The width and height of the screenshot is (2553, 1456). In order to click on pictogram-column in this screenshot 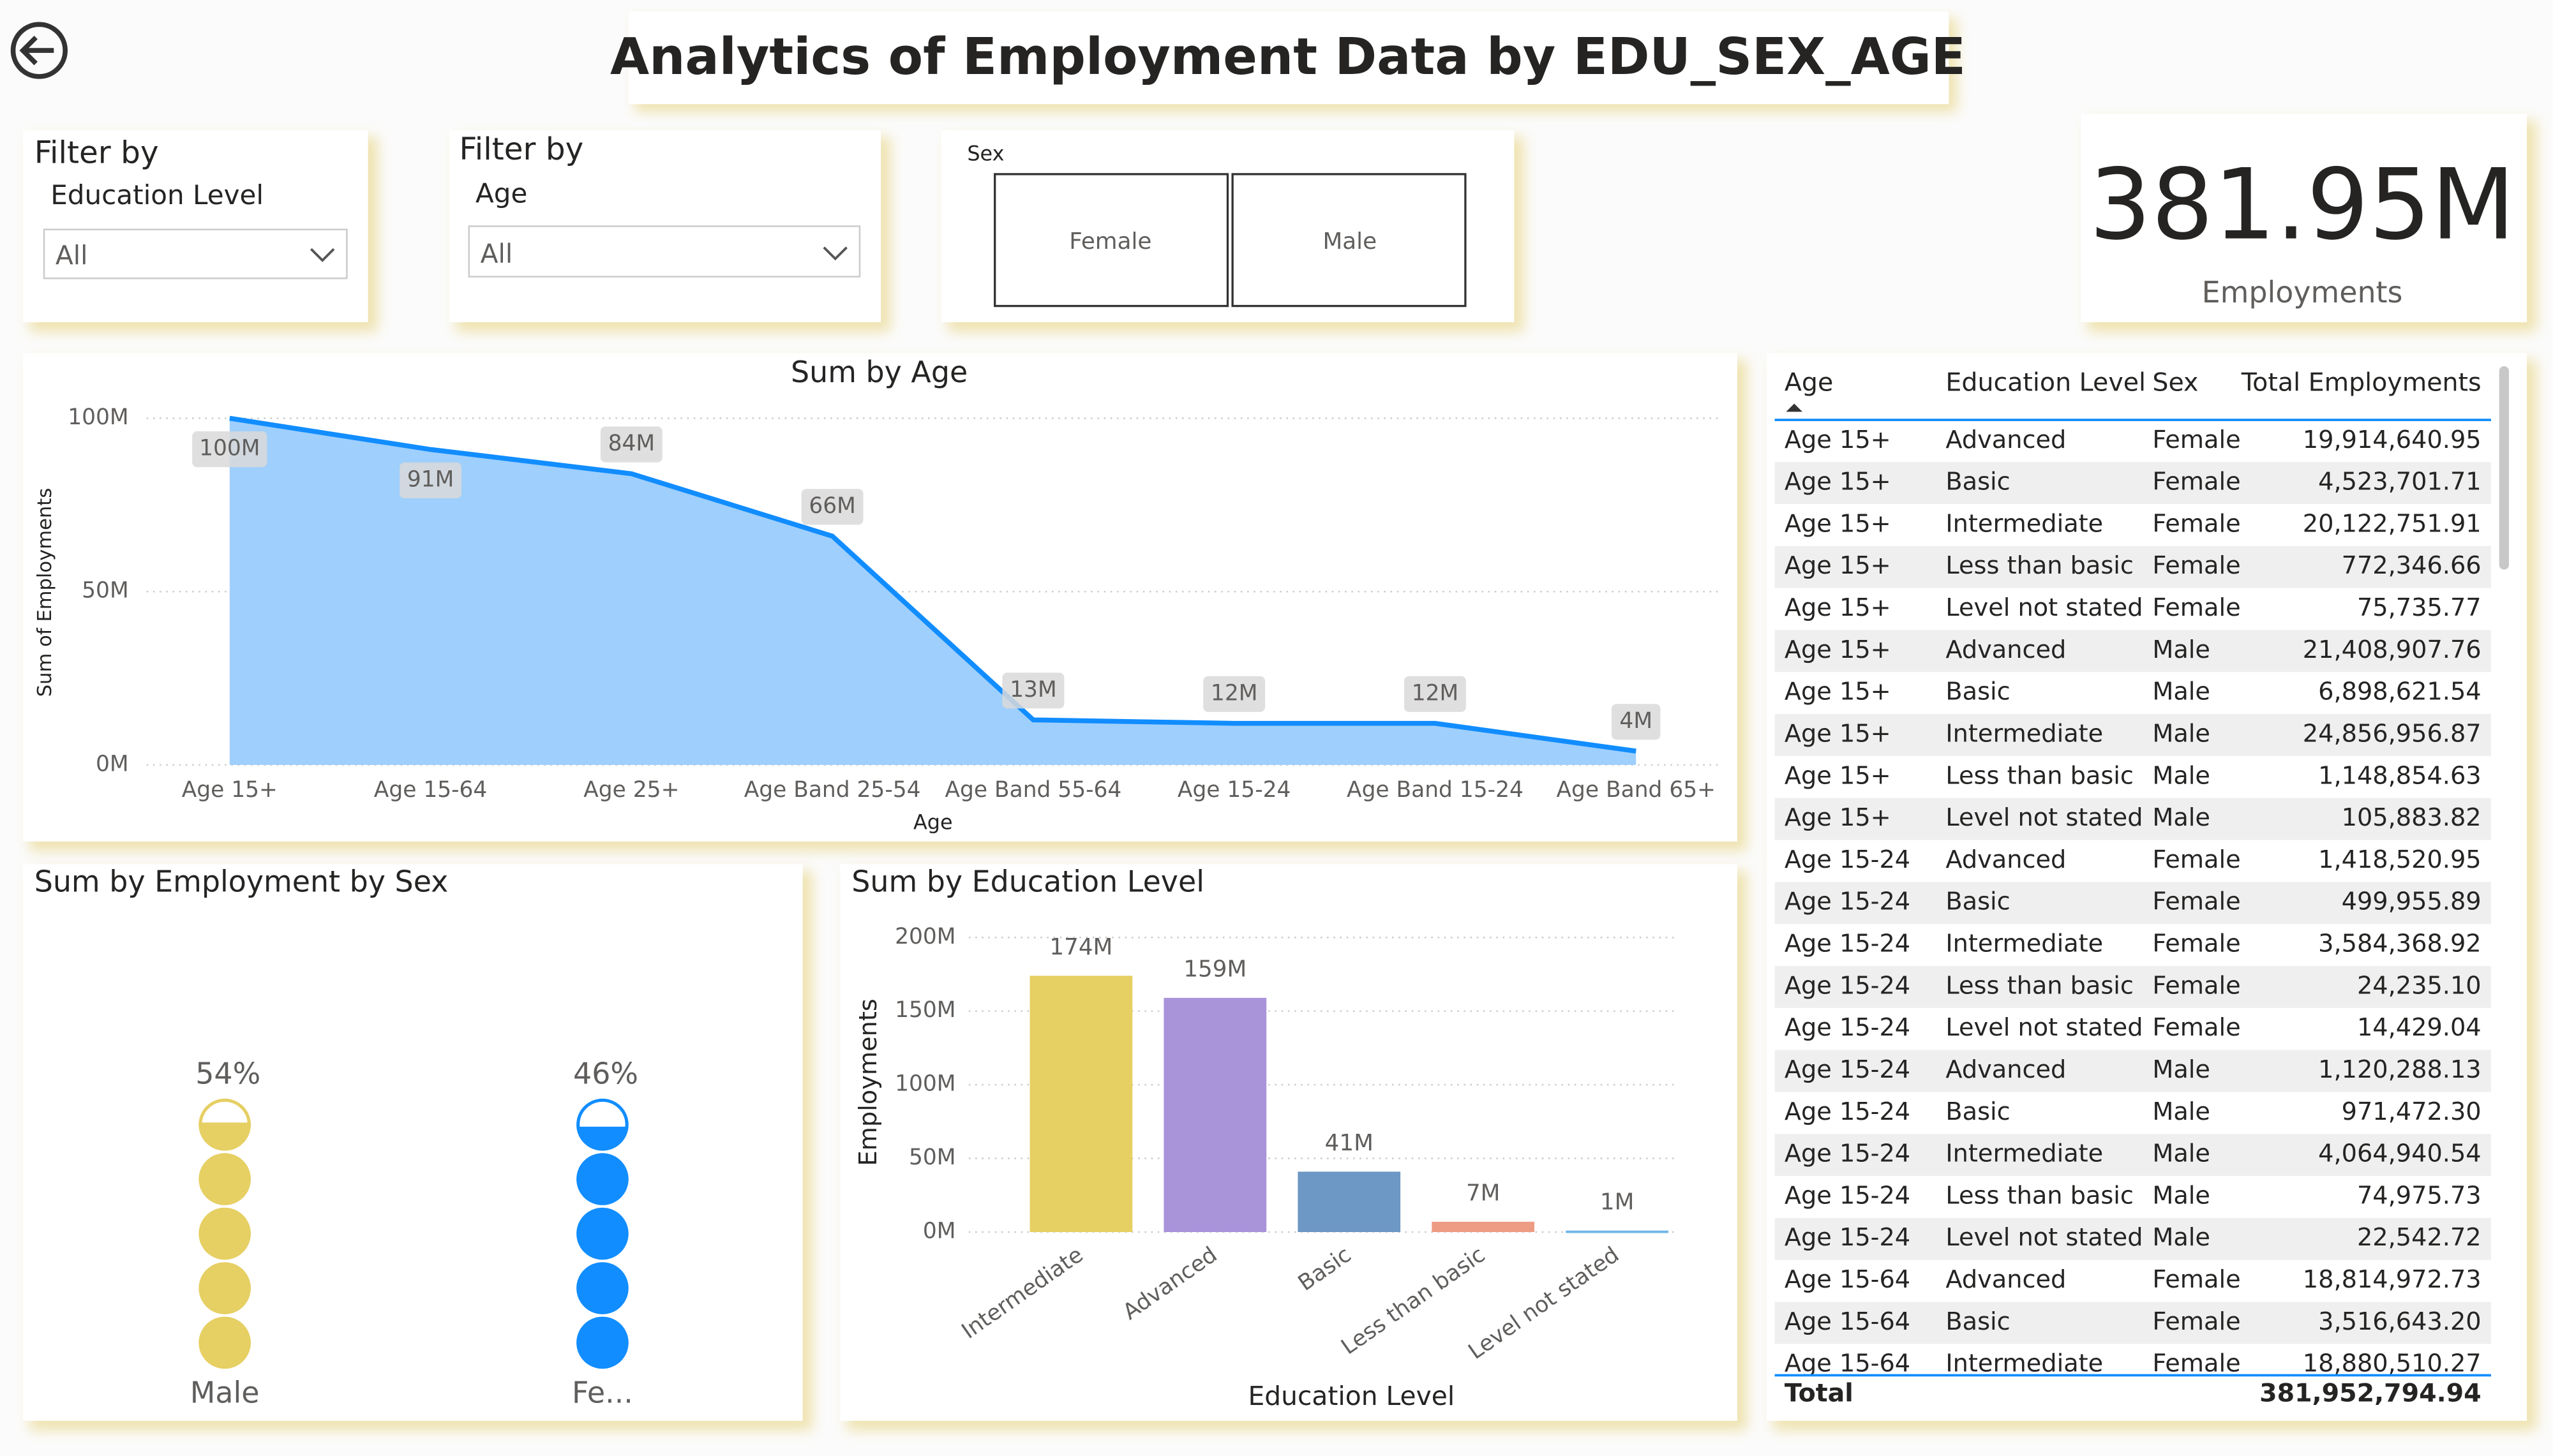, I will do `click(602, 1233)`.